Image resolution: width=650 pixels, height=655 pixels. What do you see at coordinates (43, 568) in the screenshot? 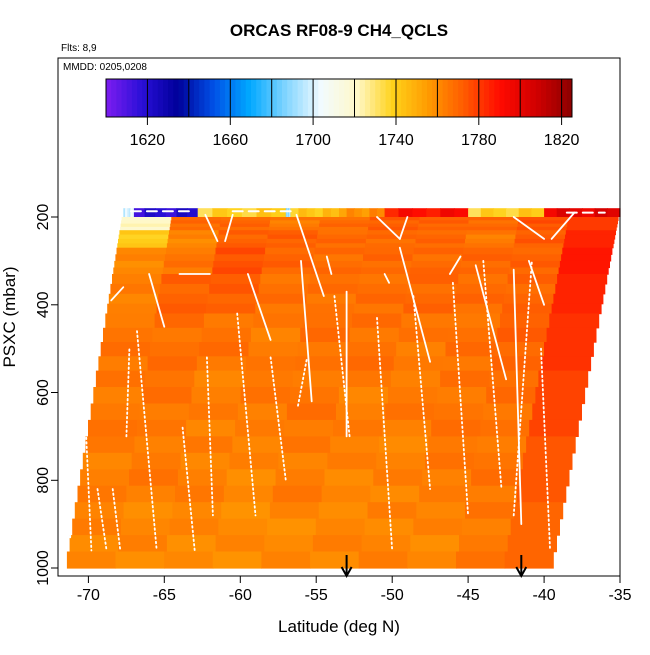
I see `y-tick-label: 1000` at bounding box center [43, 568].